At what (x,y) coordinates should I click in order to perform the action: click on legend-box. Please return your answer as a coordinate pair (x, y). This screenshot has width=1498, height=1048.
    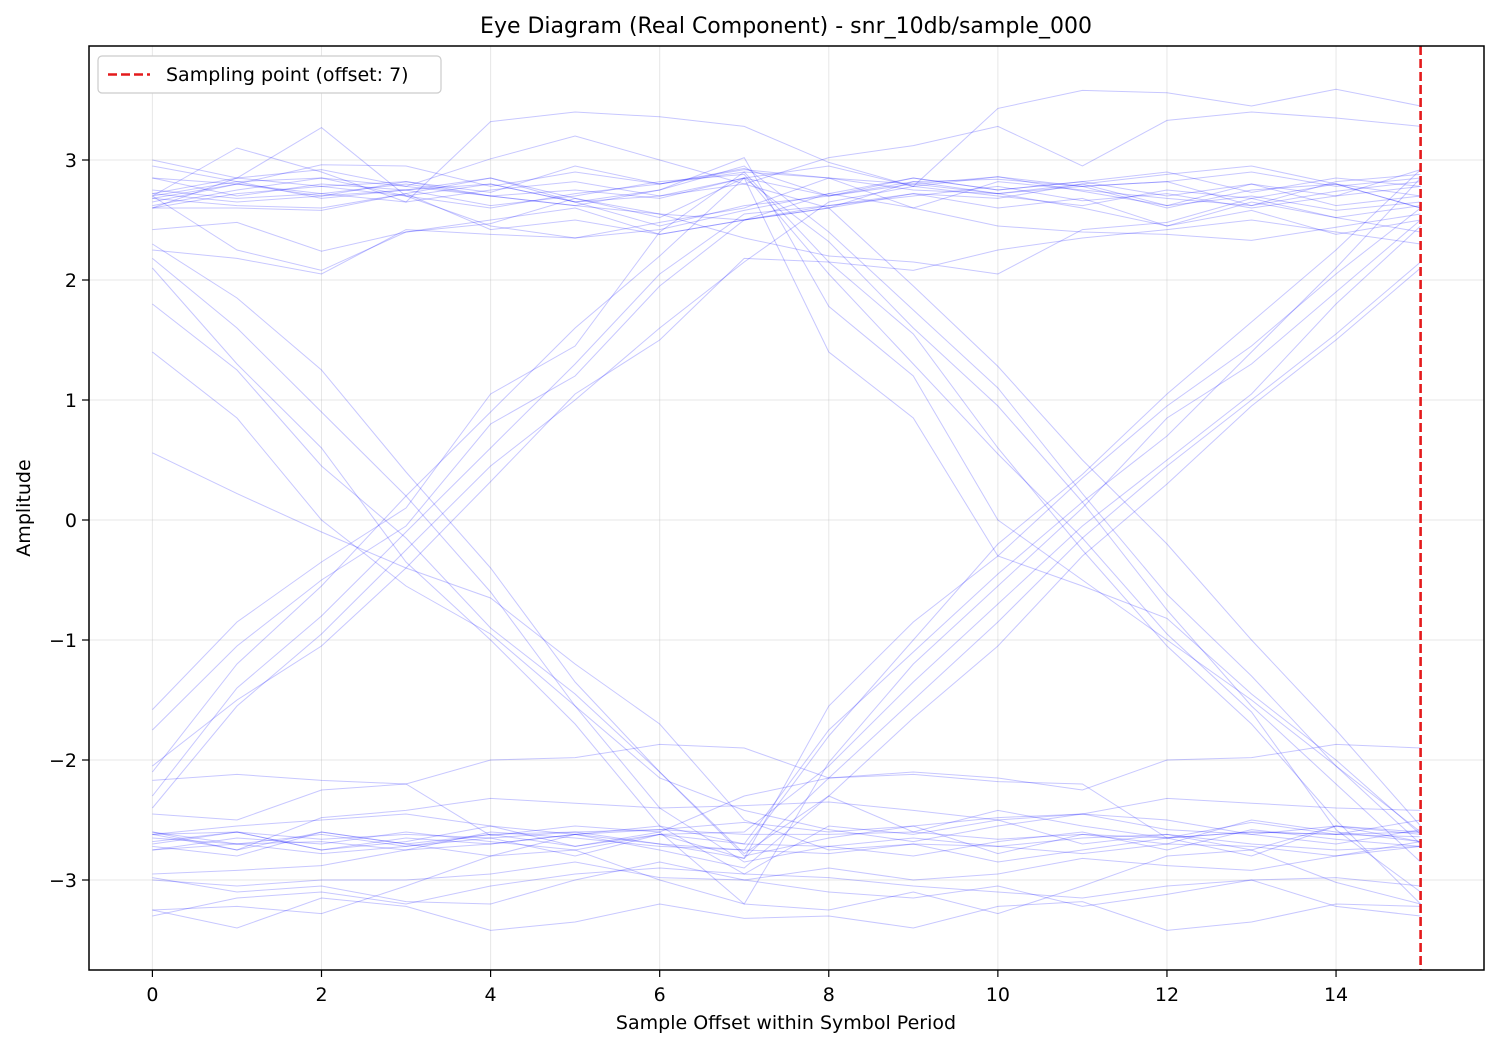
    Looking at the image, I should click on (269, 74).